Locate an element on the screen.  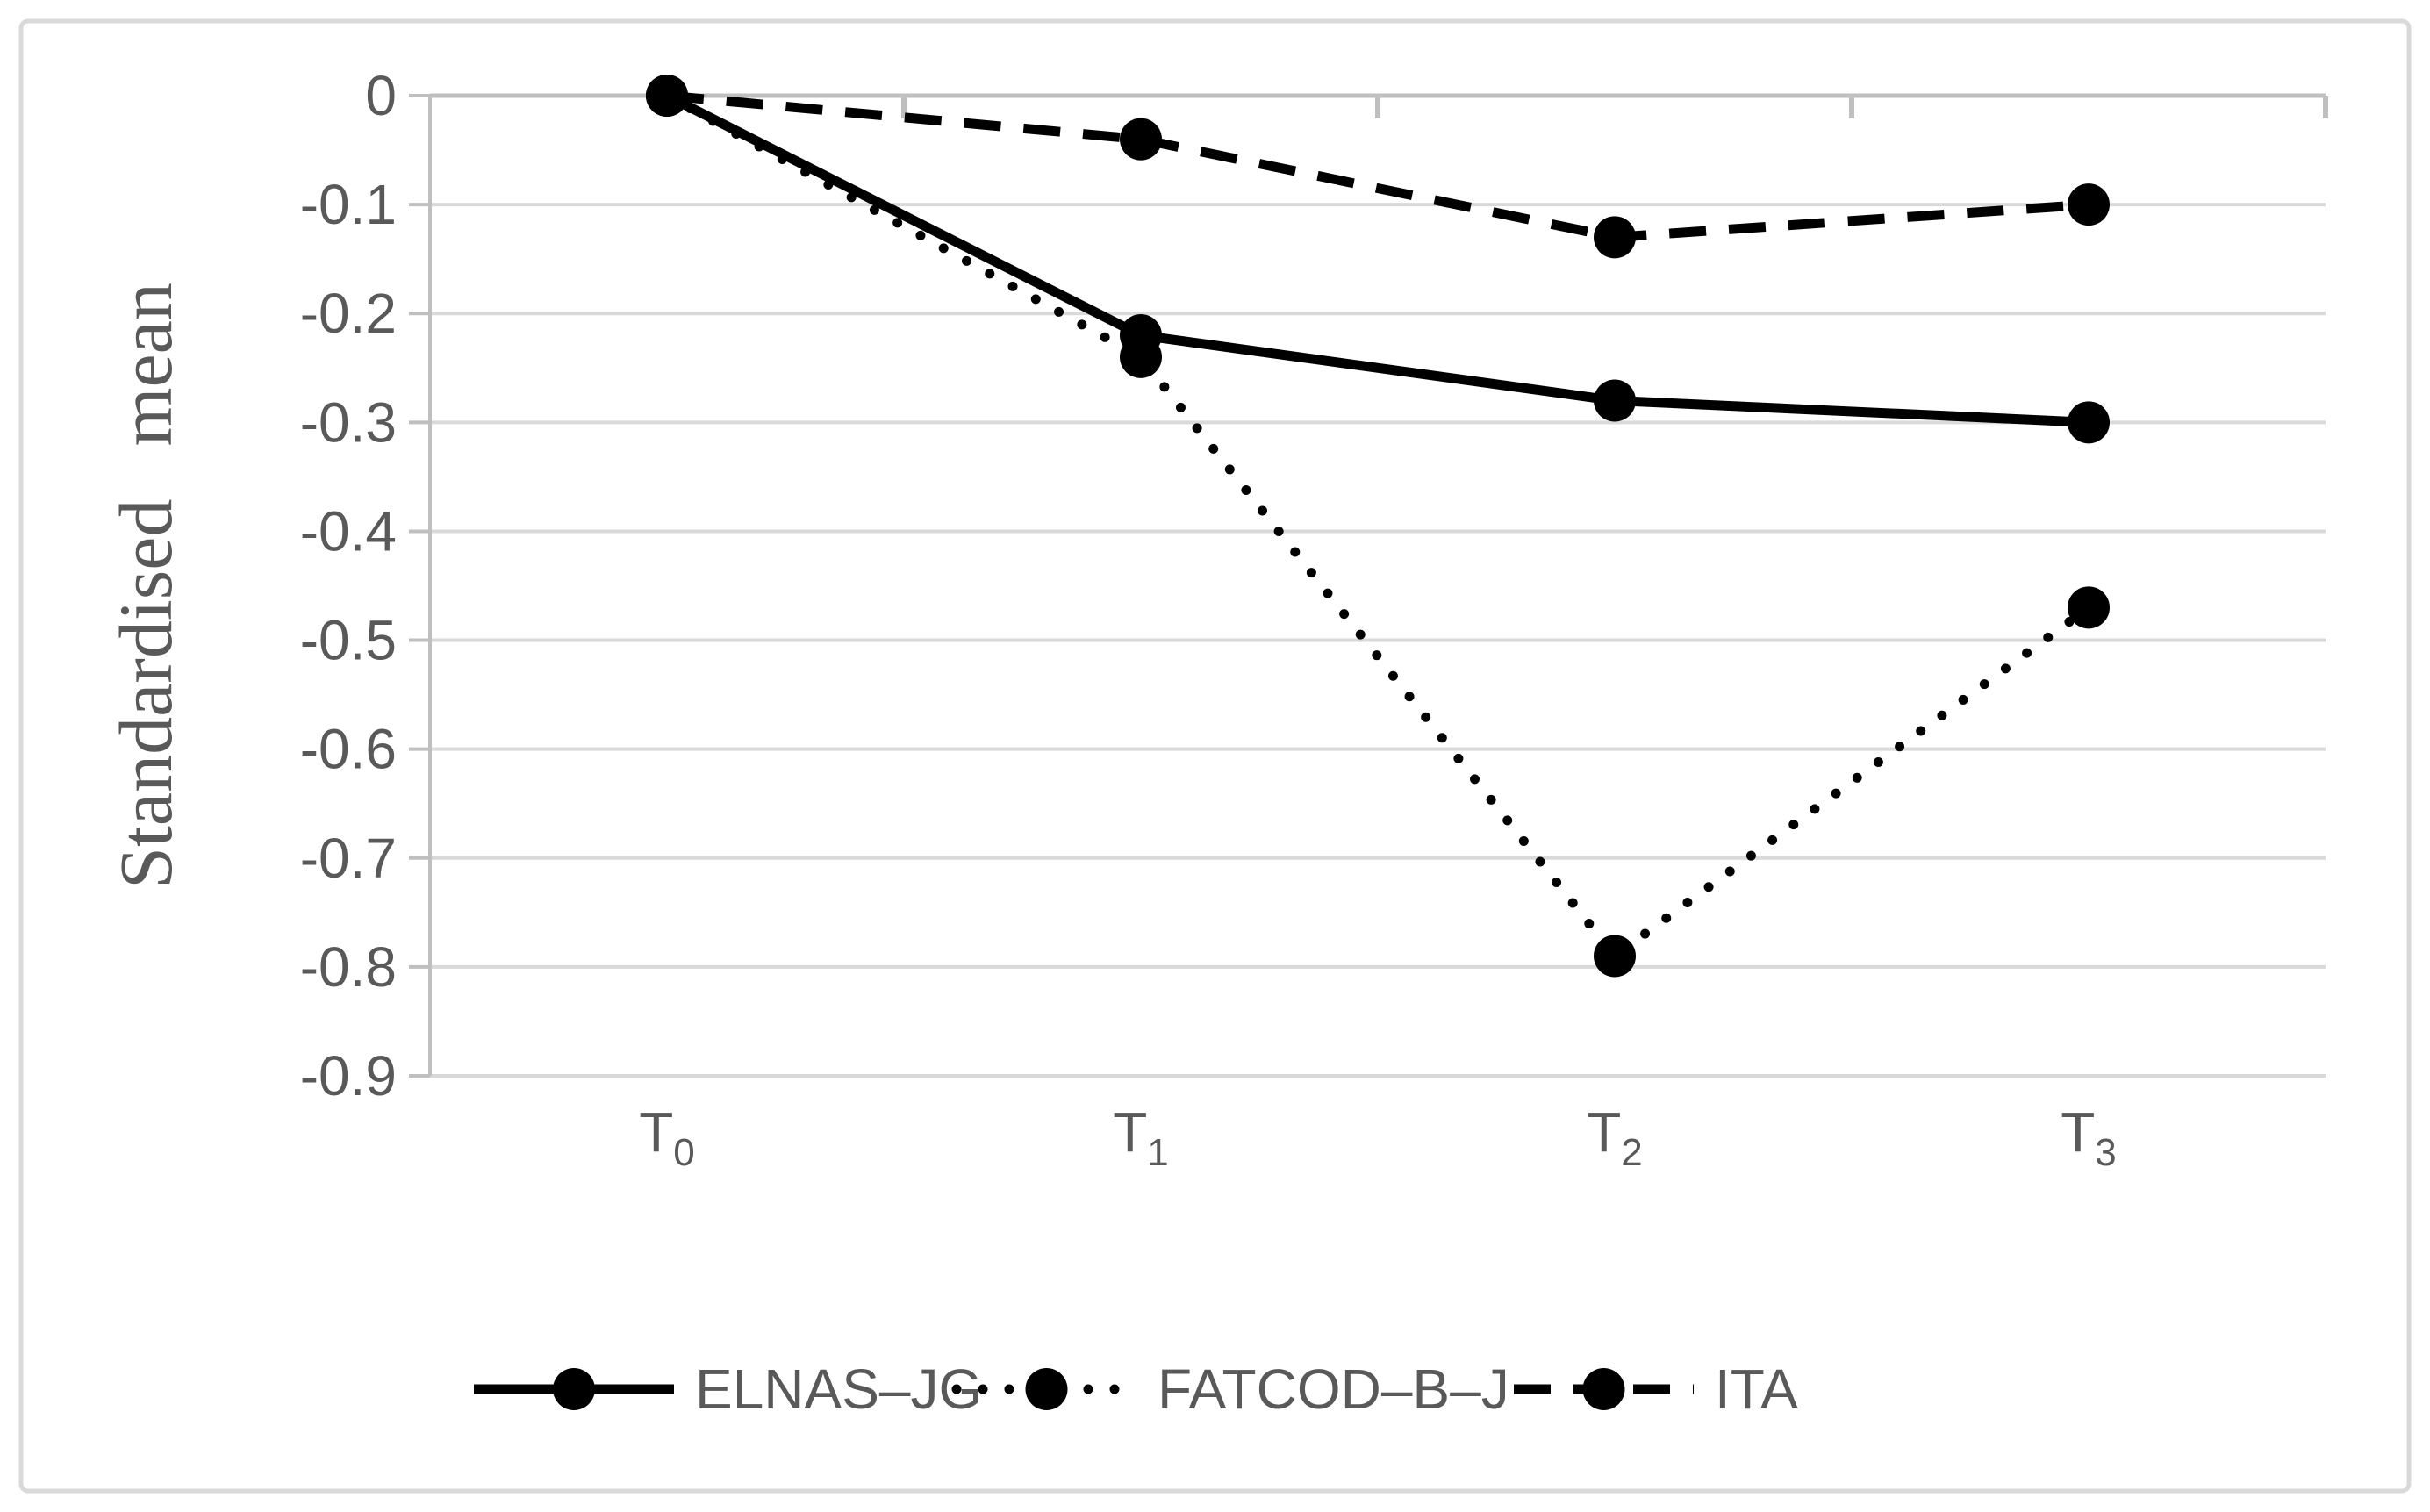
x-category-label: T2 is located at coordinates (1615, 1137).